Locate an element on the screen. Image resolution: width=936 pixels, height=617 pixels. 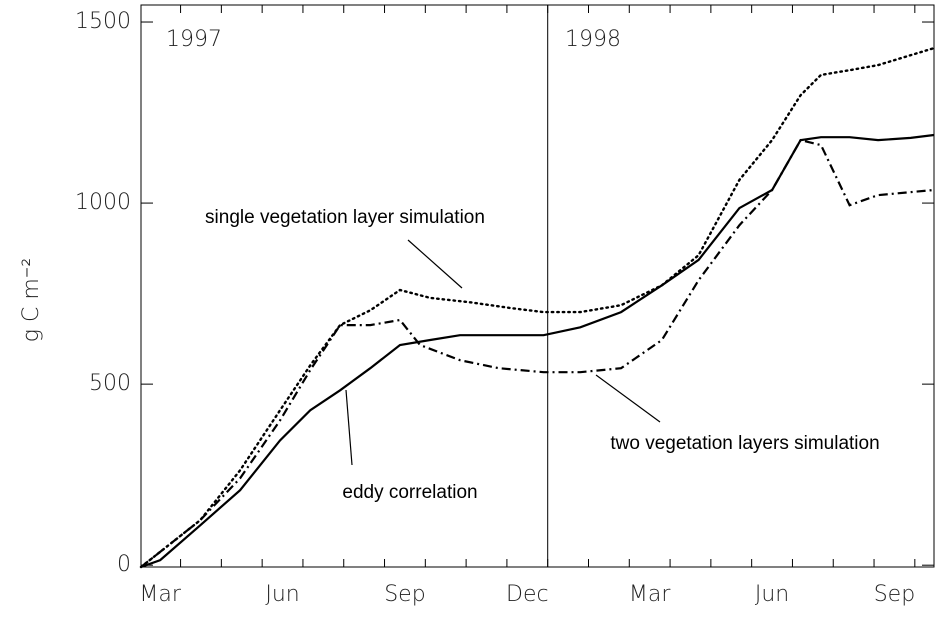
y-tick-label: 500 is located at coordinates (110, 383).